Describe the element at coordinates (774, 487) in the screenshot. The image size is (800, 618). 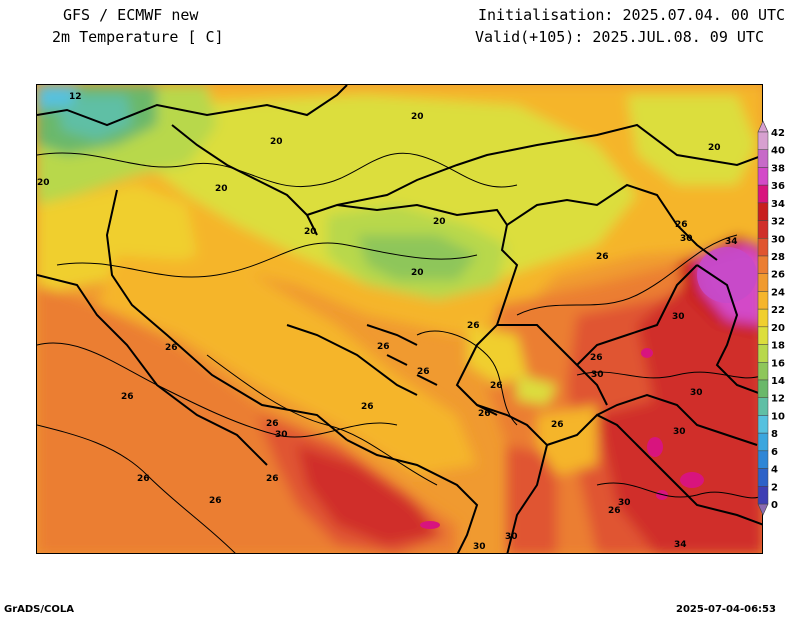
I see `colorbar-tick-label: 2` at that location.